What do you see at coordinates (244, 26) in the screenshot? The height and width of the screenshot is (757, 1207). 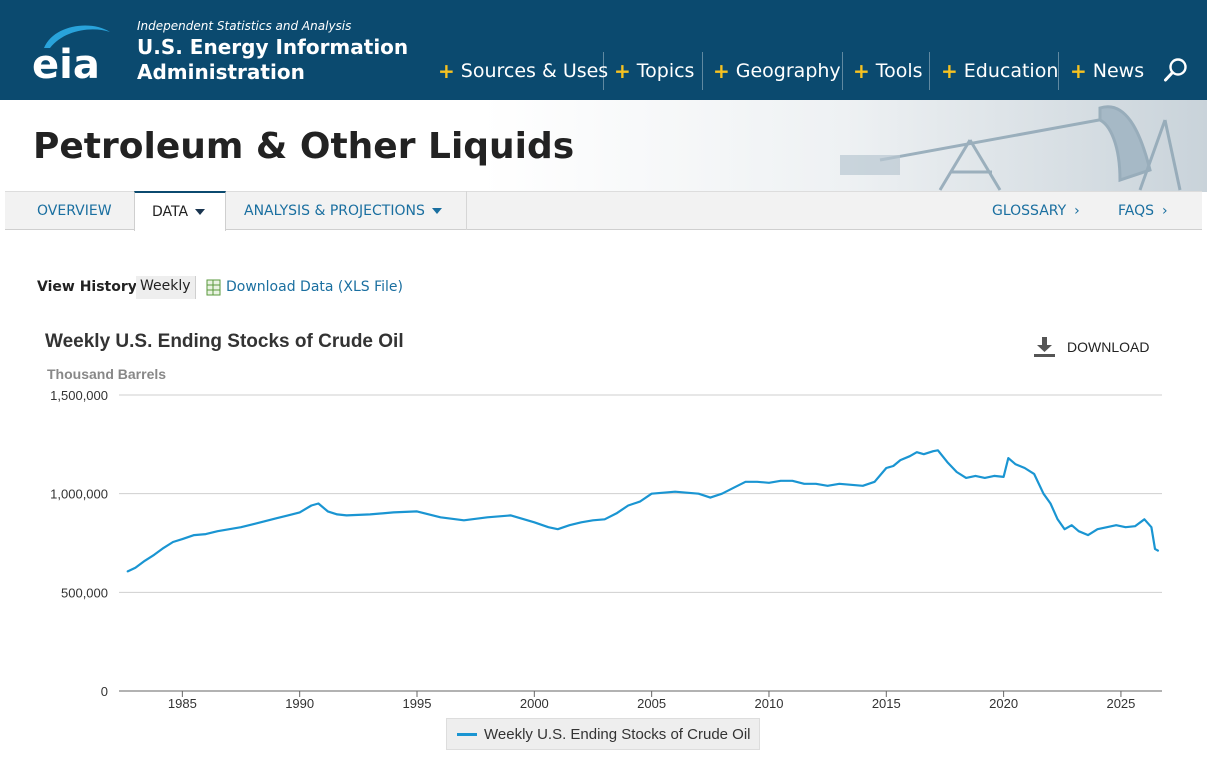 I see `tagline: Independent Statistics and Analysis` at bounding box center [244, 26].